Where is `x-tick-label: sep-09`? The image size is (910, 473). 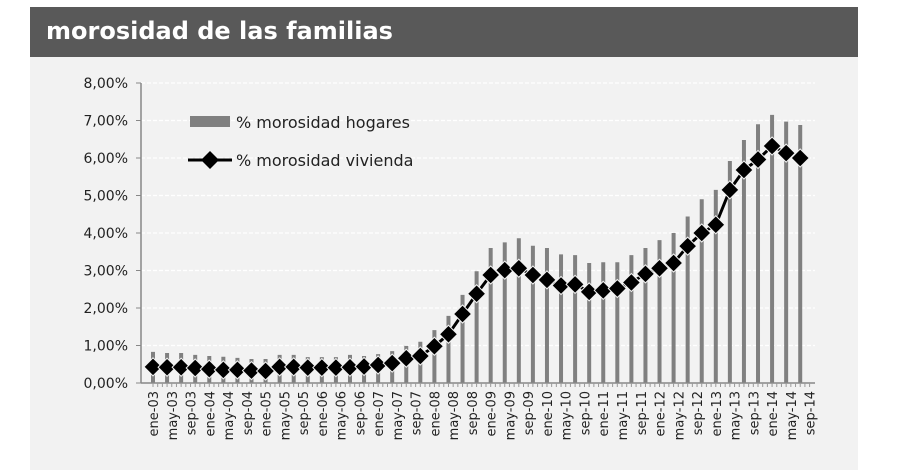 x-tick-label: sep-09 is located at coordinates (529, 413).